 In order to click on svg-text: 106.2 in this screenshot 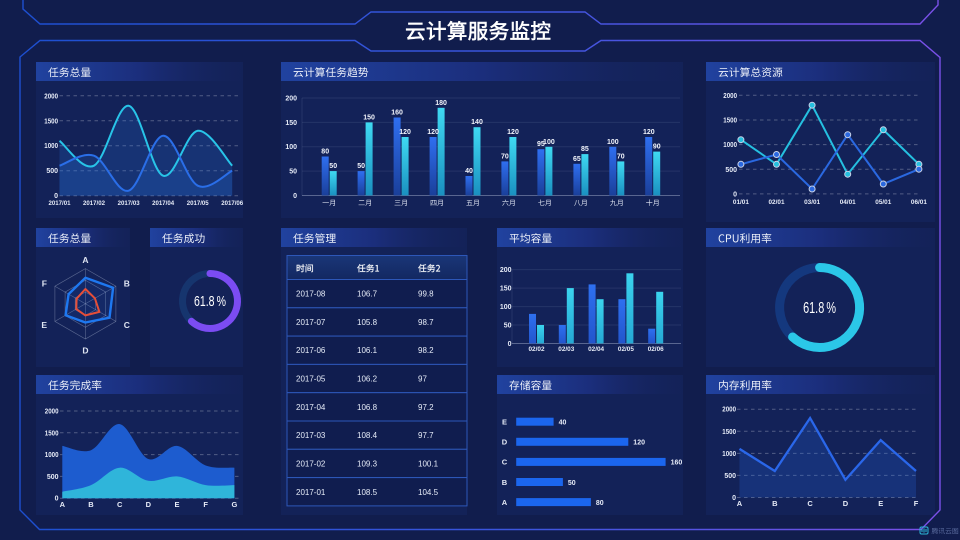, I will do `click(367, 379)`.